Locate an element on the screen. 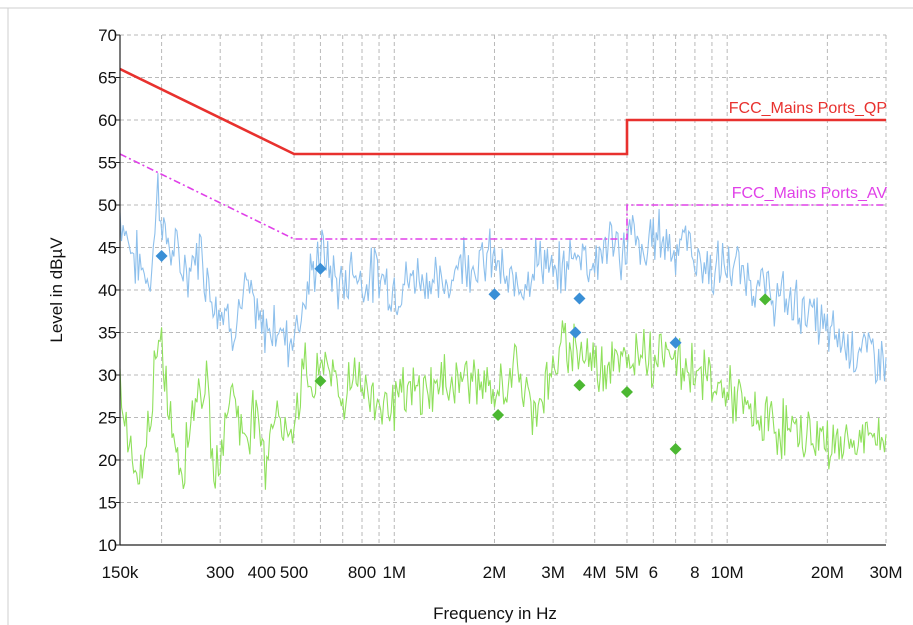  y-tick-label: 60 is located at coordinates (107, 120).